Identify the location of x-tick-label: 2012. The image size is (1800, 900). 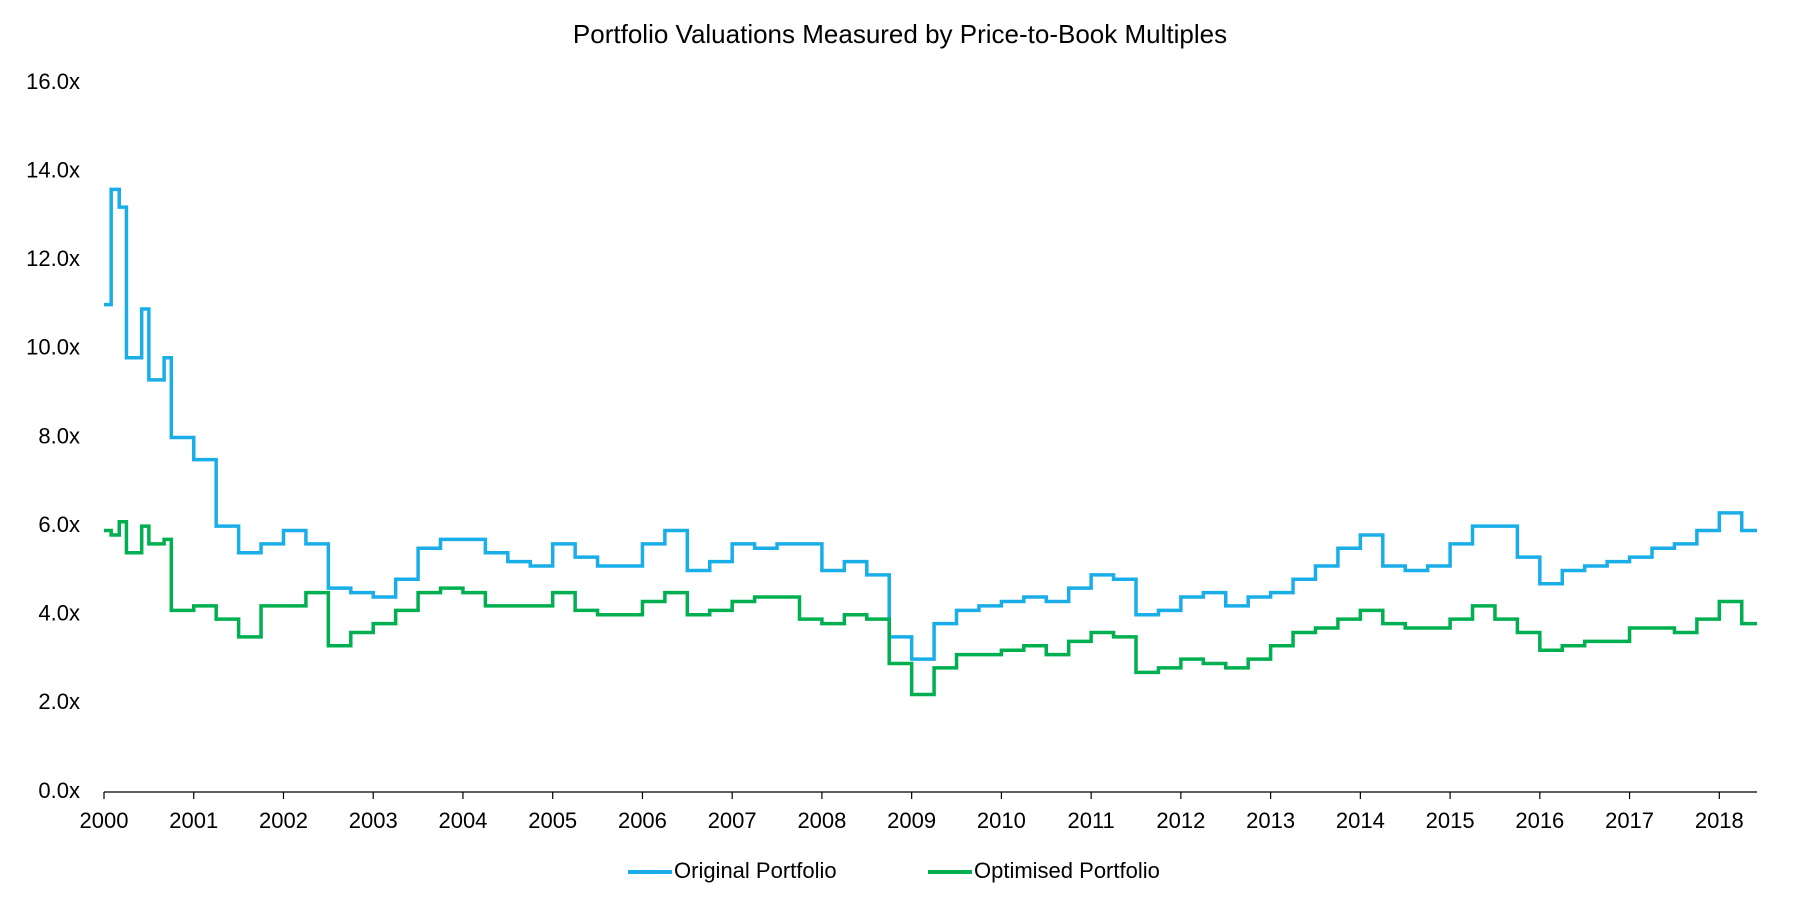
(1180, 820).